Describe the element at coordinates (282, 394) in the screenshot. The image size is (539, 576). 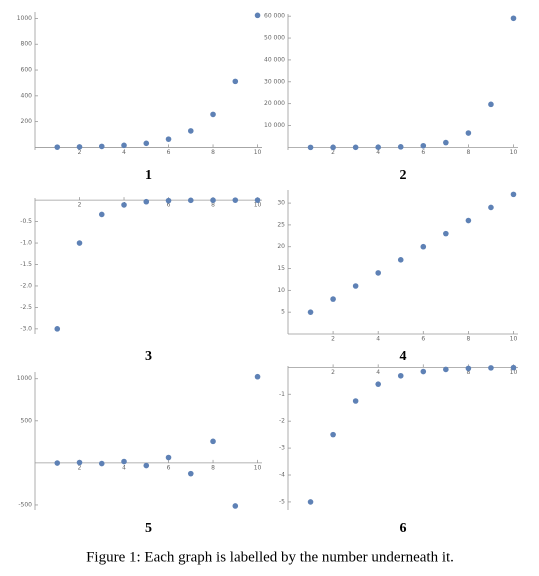
I see `y-tick-label: -1` at that location.